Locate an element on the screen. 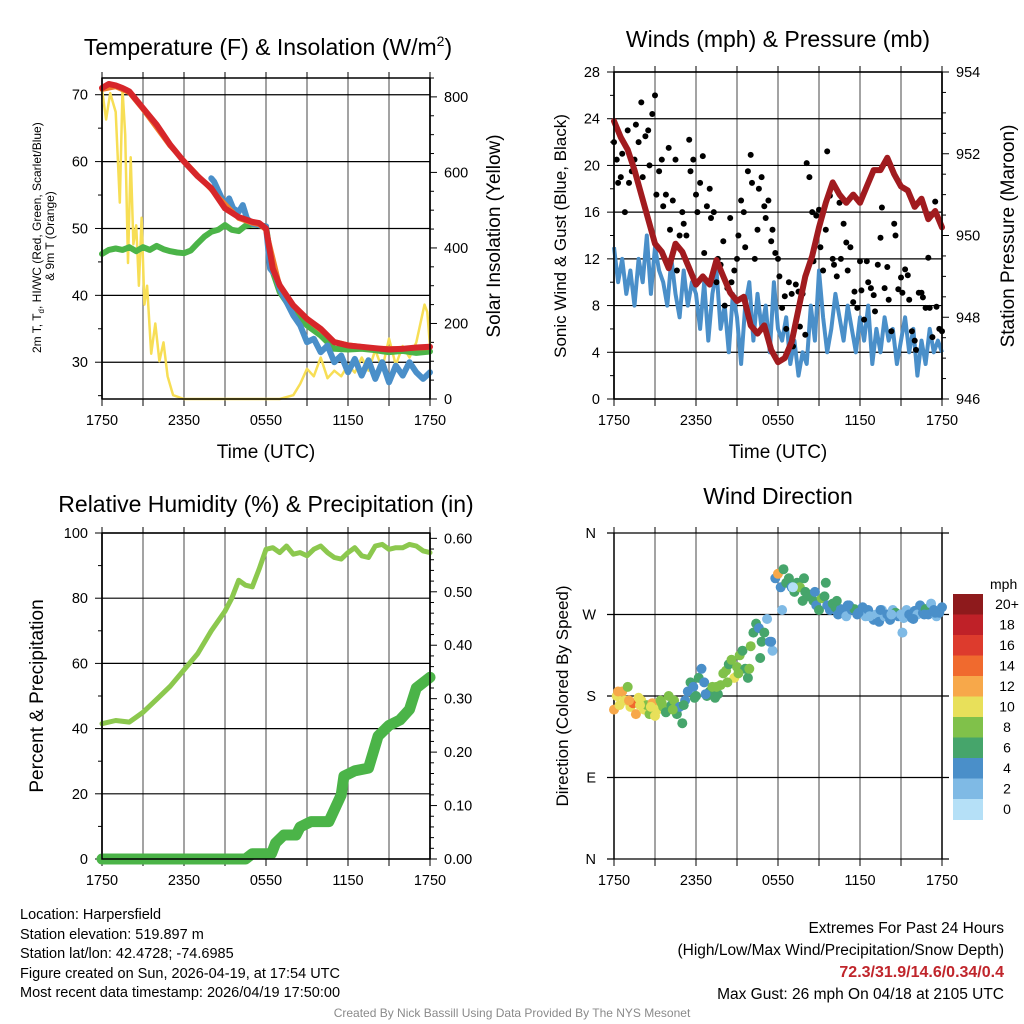 The width and height of the screenshot is (1024, 1024). y2-tick-label: 200 is located at coordinates (456, 324).